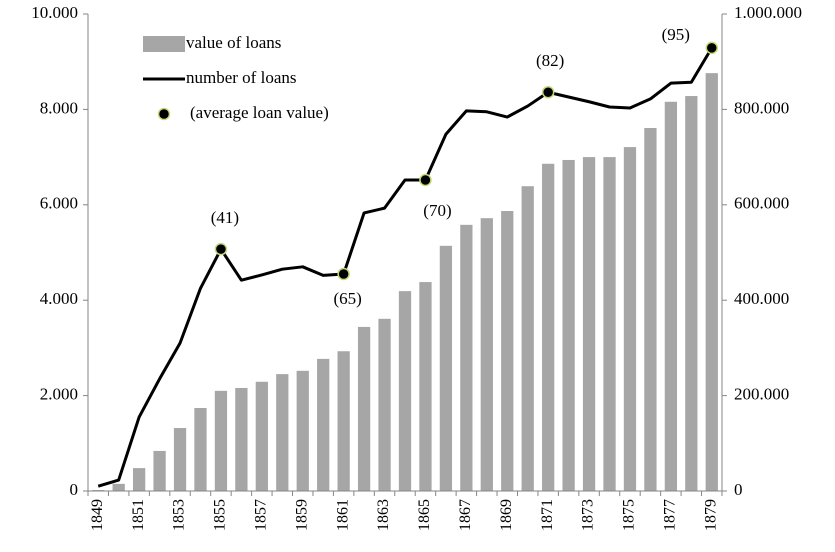 The width and height of the screenshot is (835, 552). What do you see at coordinates (347, 298) in the screenshot?
I see `data-label: (65)` at bounding box center [347, 298].